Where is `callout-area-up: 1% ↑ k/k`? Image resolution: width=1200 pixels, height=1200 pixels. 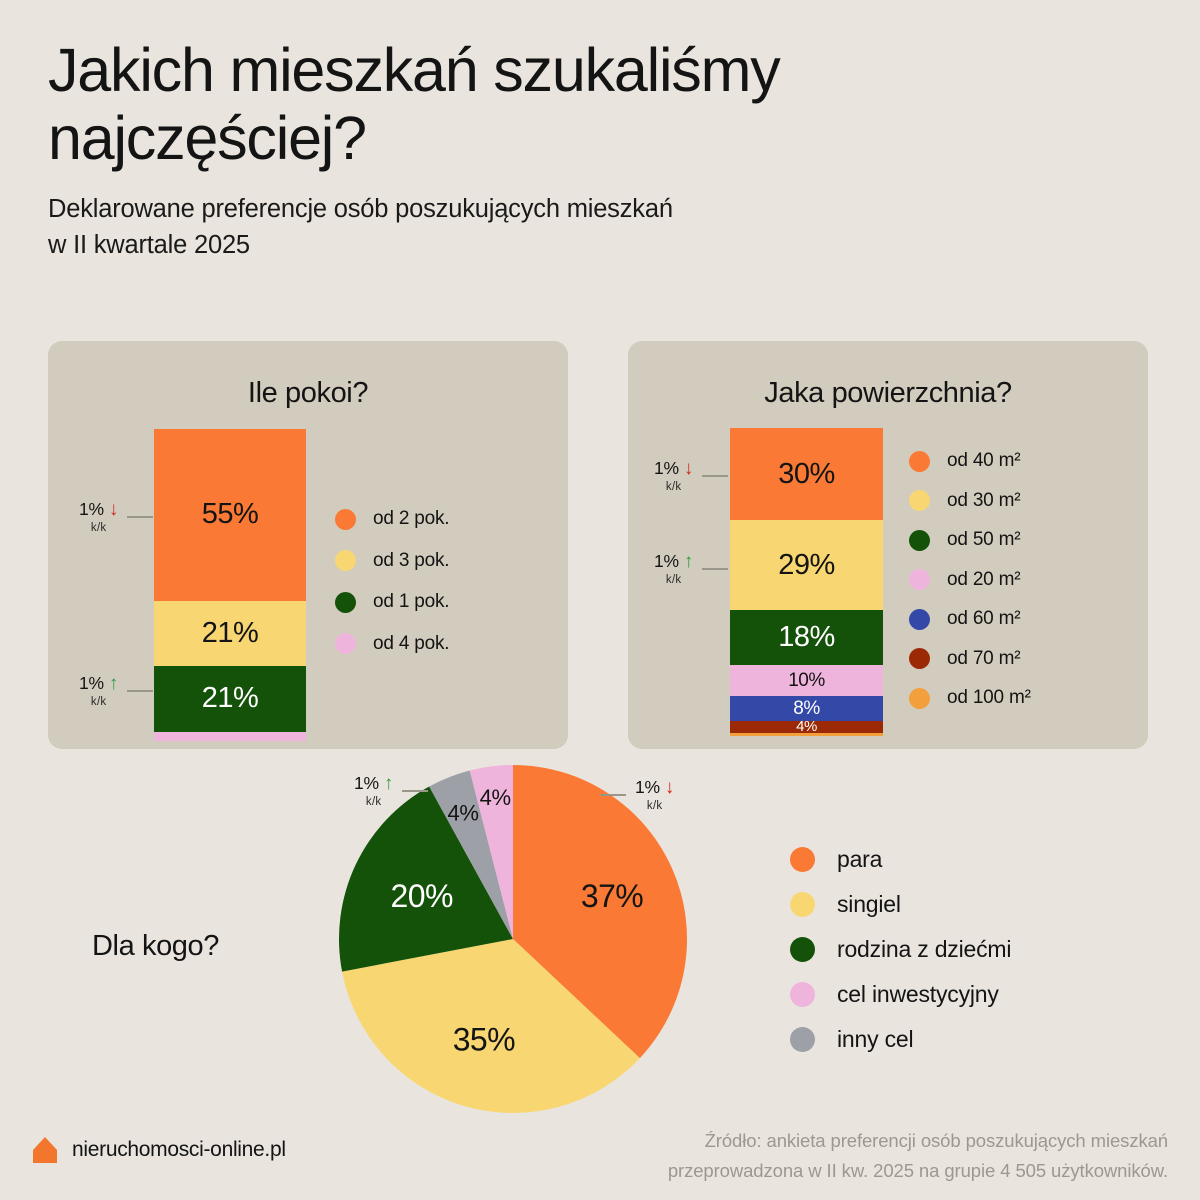 callout-area-up: 1% ↑ k/k is located at coordinates (691, 568).